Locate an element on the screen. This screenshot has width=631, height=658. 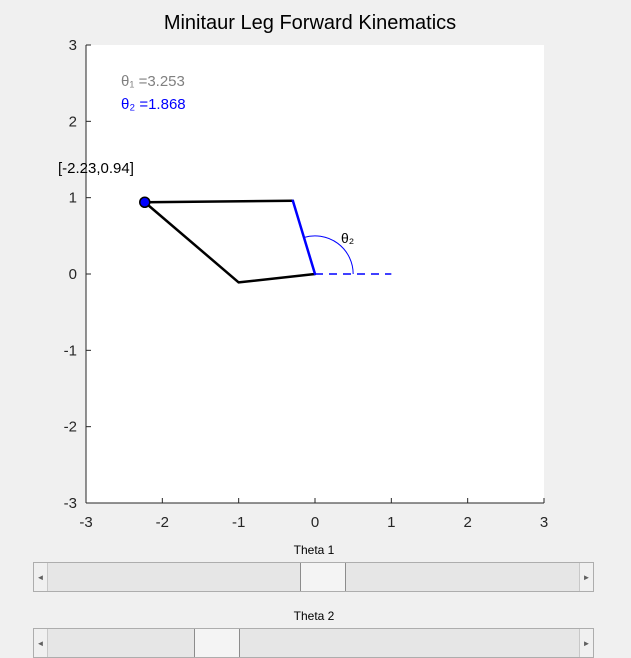
theta2-slider-track is located at coordinates (313, 643).